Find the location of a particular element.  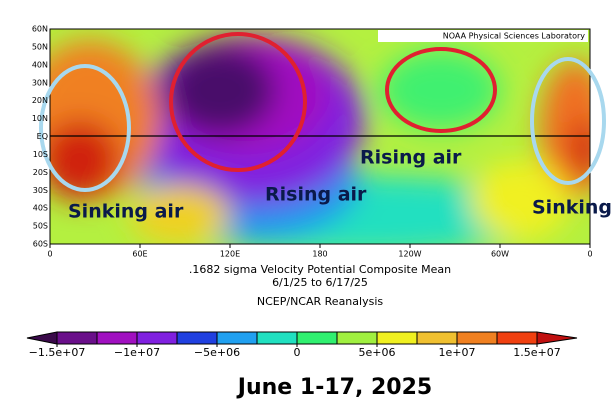

lat-label: 40N is located at coordinates (40, 64).